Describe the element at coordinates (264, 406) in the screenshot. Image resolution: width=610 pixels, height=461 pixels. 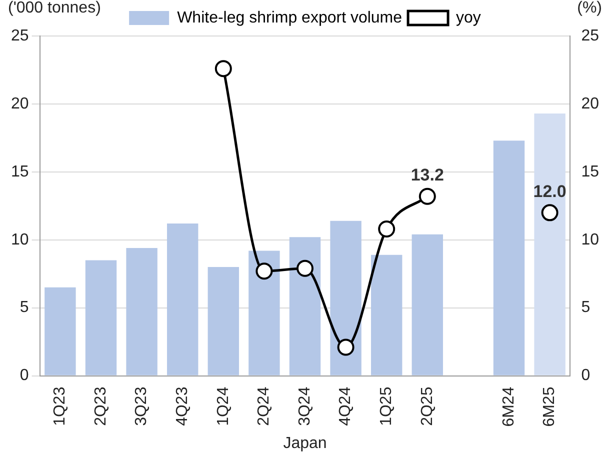
I see `x-tick-label: 2Q24` at that location.